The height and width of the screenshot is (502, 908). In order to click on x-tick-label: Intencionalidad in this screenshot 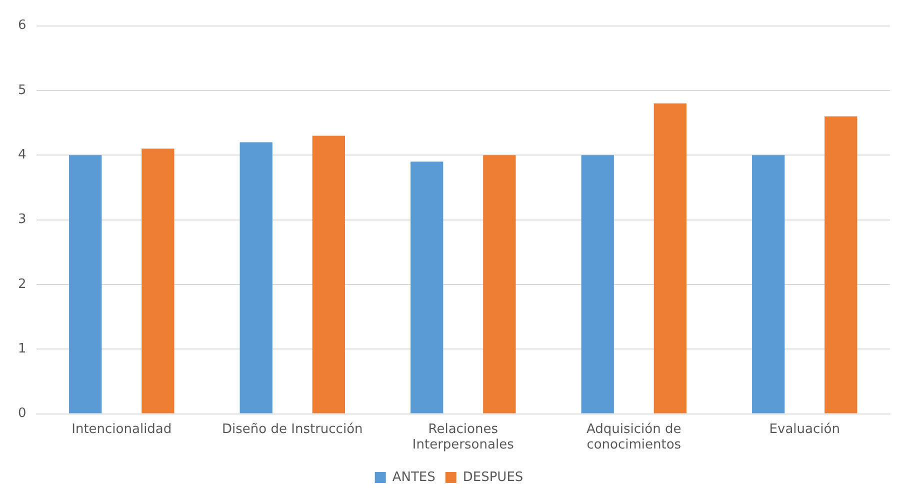, I will do `click(122, 429)`.